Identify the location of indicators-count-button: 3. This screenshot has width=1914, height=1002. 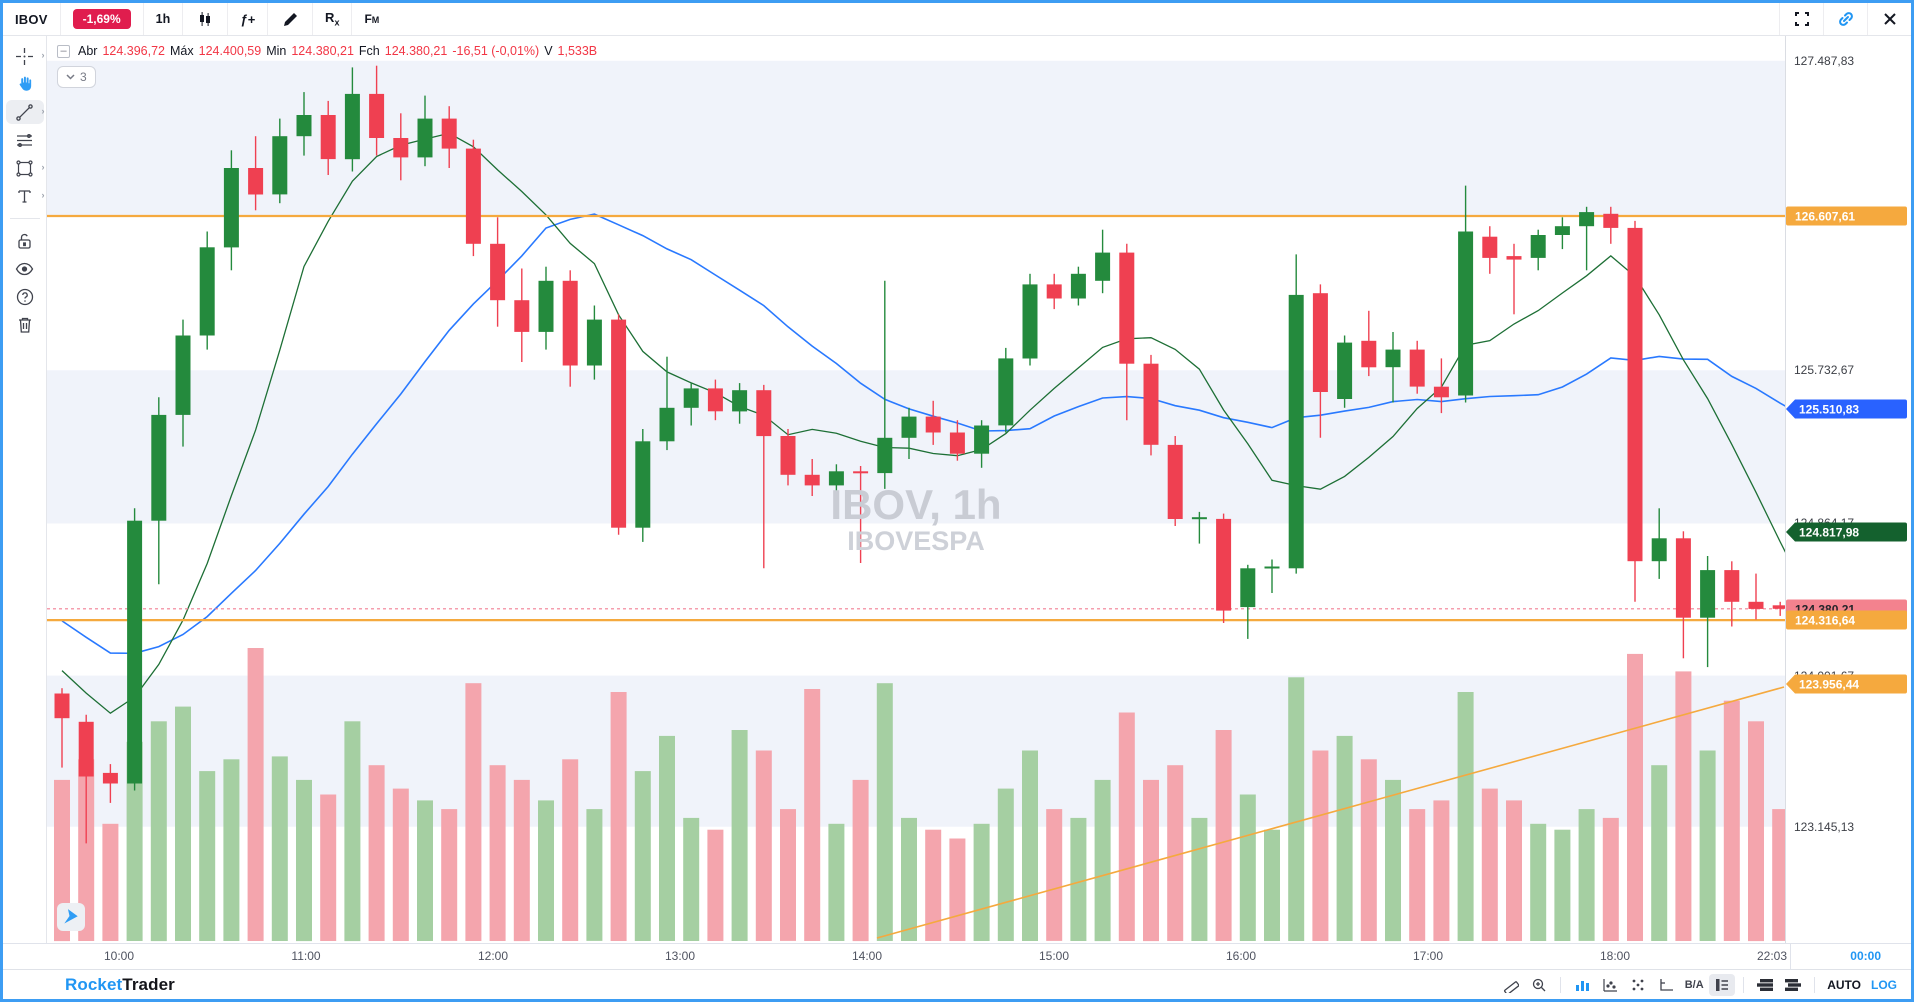
(76, 77).